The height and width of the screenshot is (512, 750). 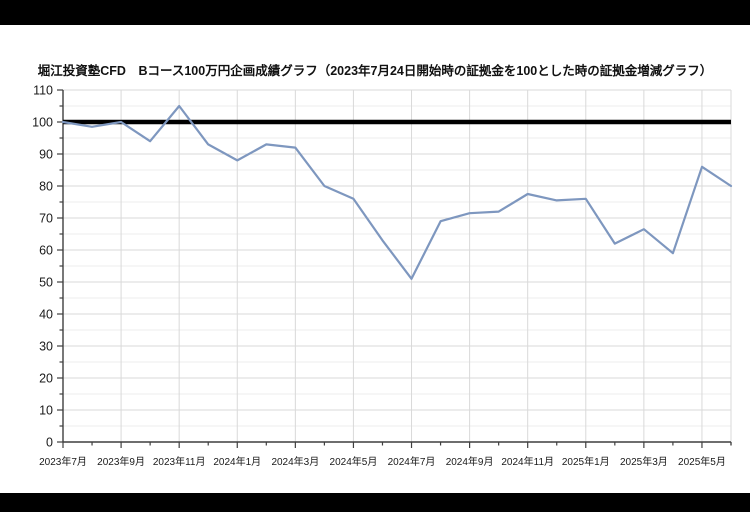 I want to click on x-tick-label: 2024年11月, so click(x=527, y=461).